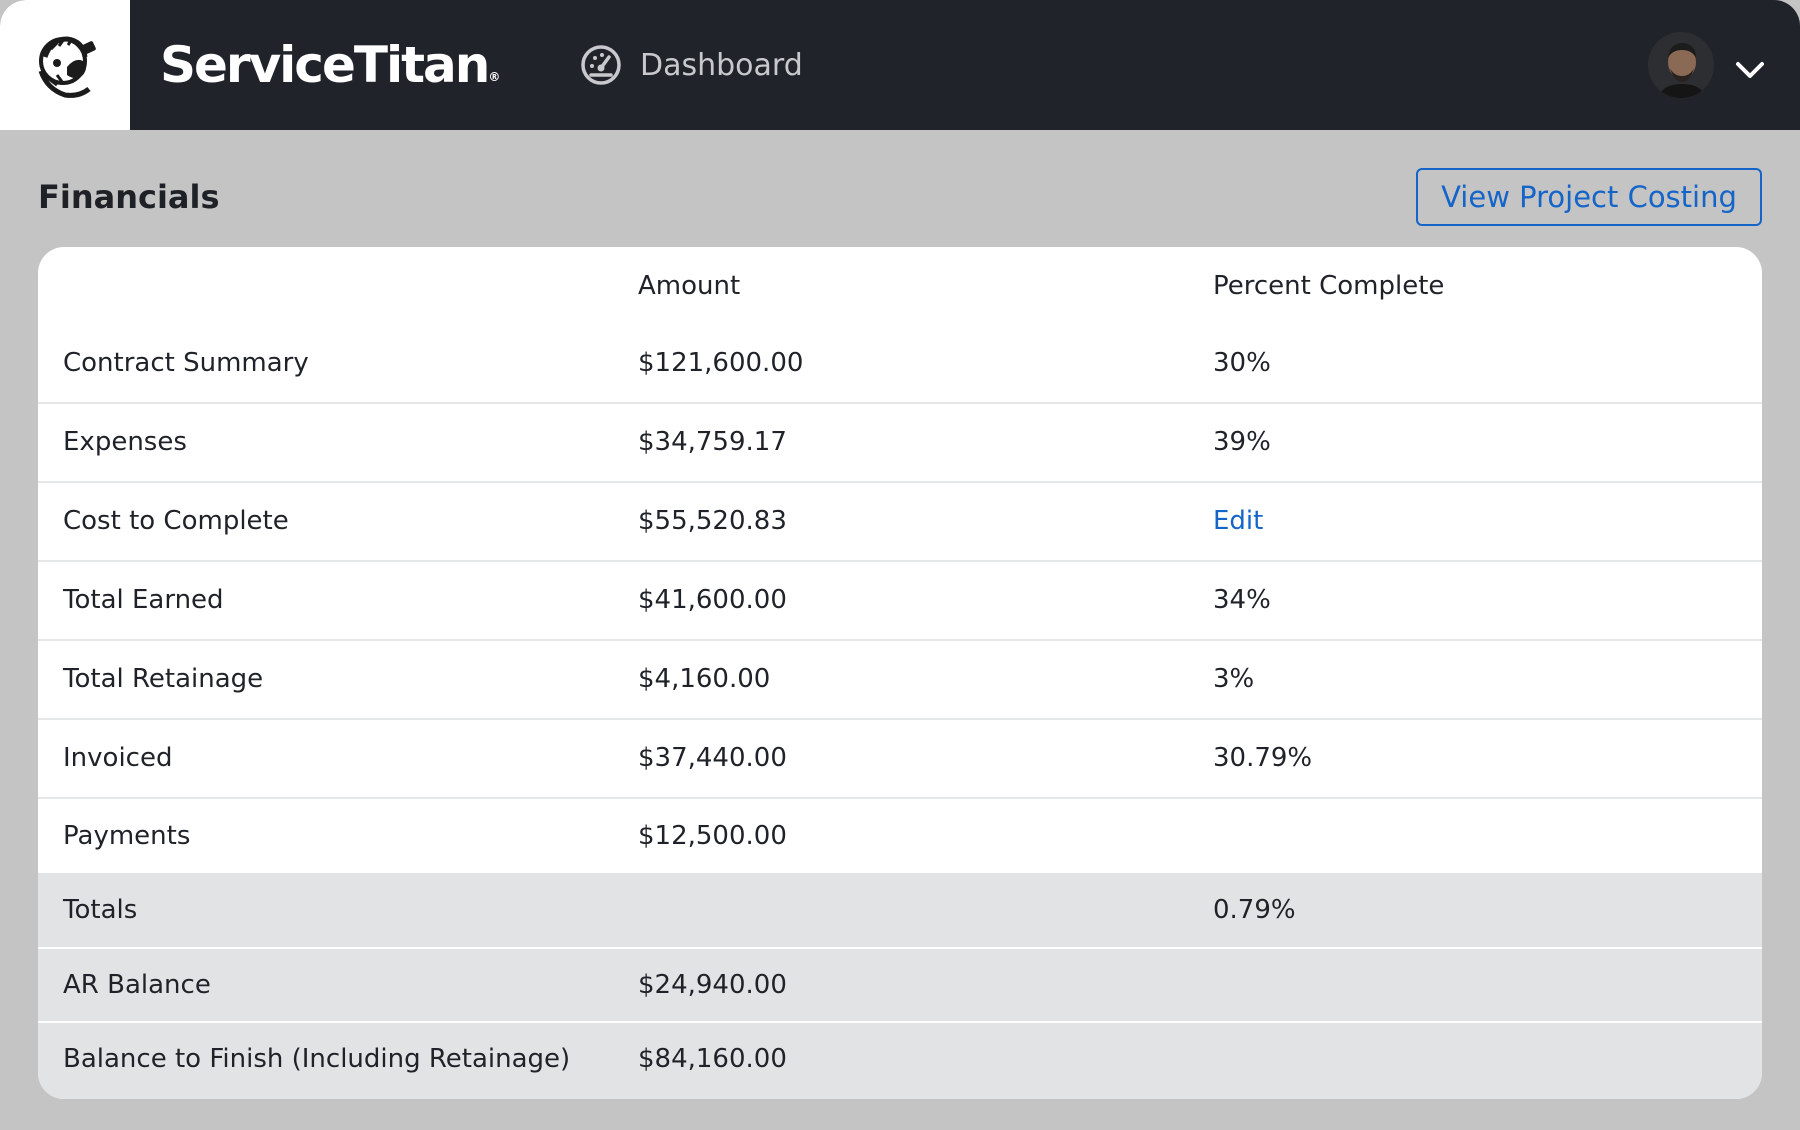  I want to click on edit-cost-to-complete-link: Edit, so click(1238, 521).